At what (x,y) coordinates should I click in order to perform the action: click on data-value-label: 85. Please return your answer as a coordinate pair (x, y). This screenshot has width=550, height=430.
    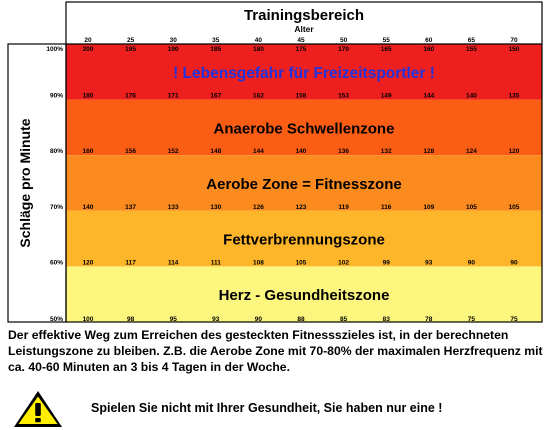
    Looking at the image, I should click on (344, 319).